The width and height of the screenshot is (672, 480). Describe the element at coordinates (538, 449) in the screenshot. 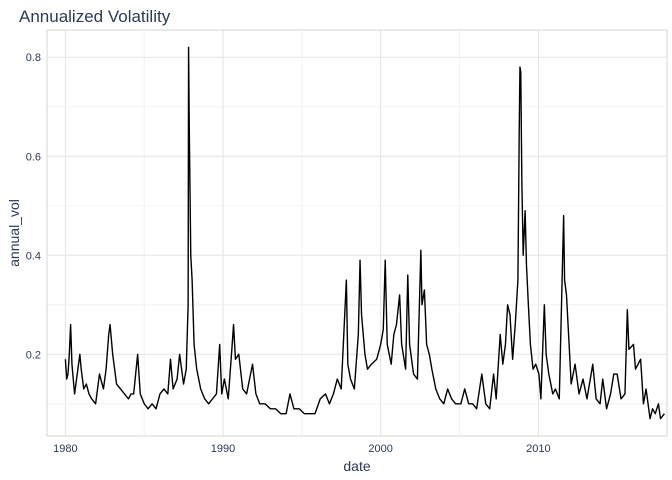

I see `x-tick-label: 2010` at that location.